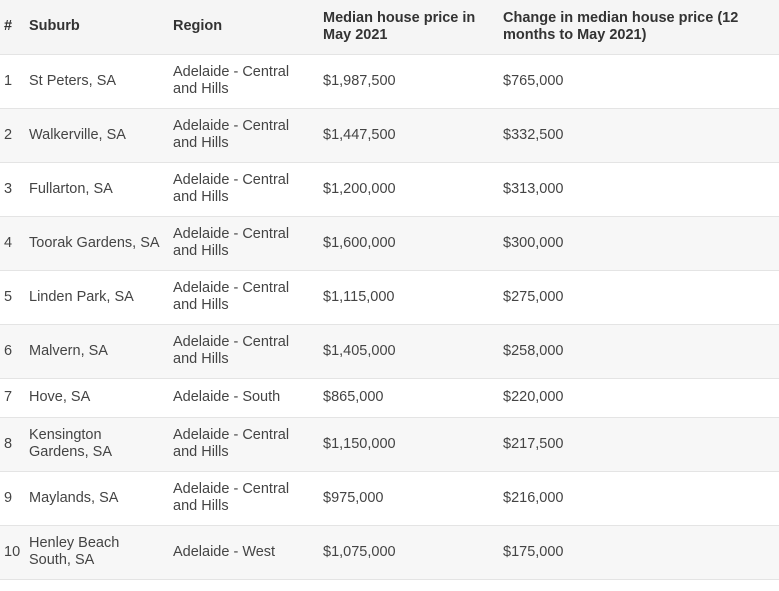 The image size is (779, 591). Describe the element at coordinates (359, 443) in the screenshot. I see `row-median-price: $1,150,000` at that location.